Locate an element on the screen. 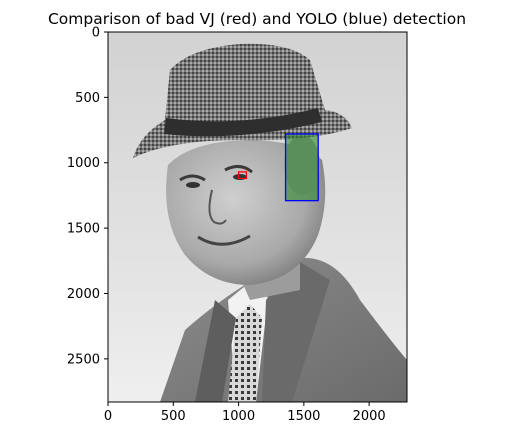  yolo-detection-box is located at coordinates (301, 167).